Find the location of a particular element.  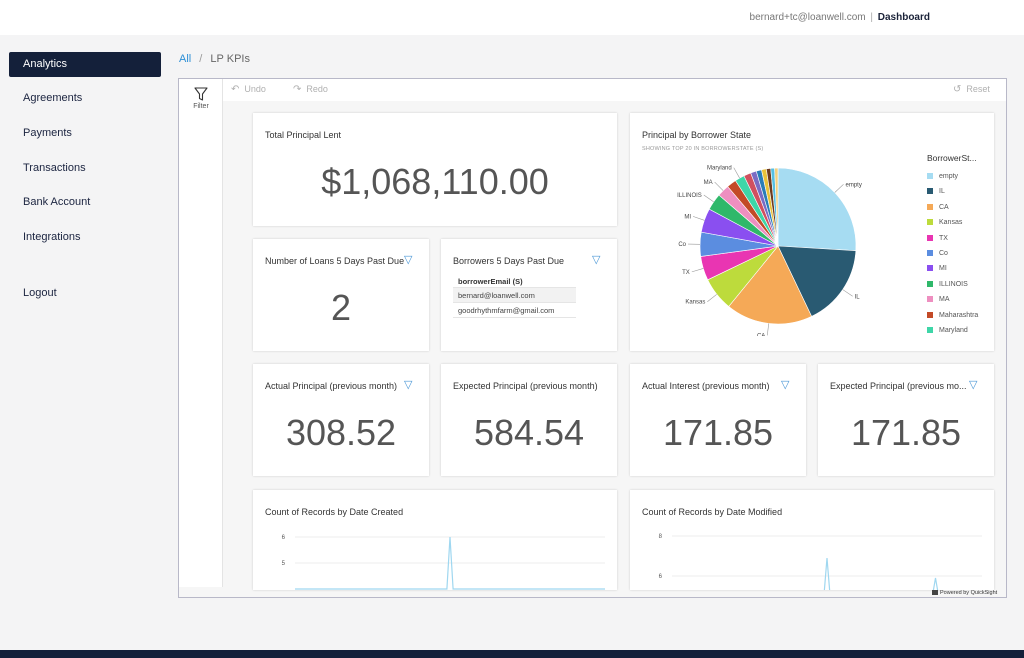

pie-slice-label: IL is located at coordinates (858, 297).